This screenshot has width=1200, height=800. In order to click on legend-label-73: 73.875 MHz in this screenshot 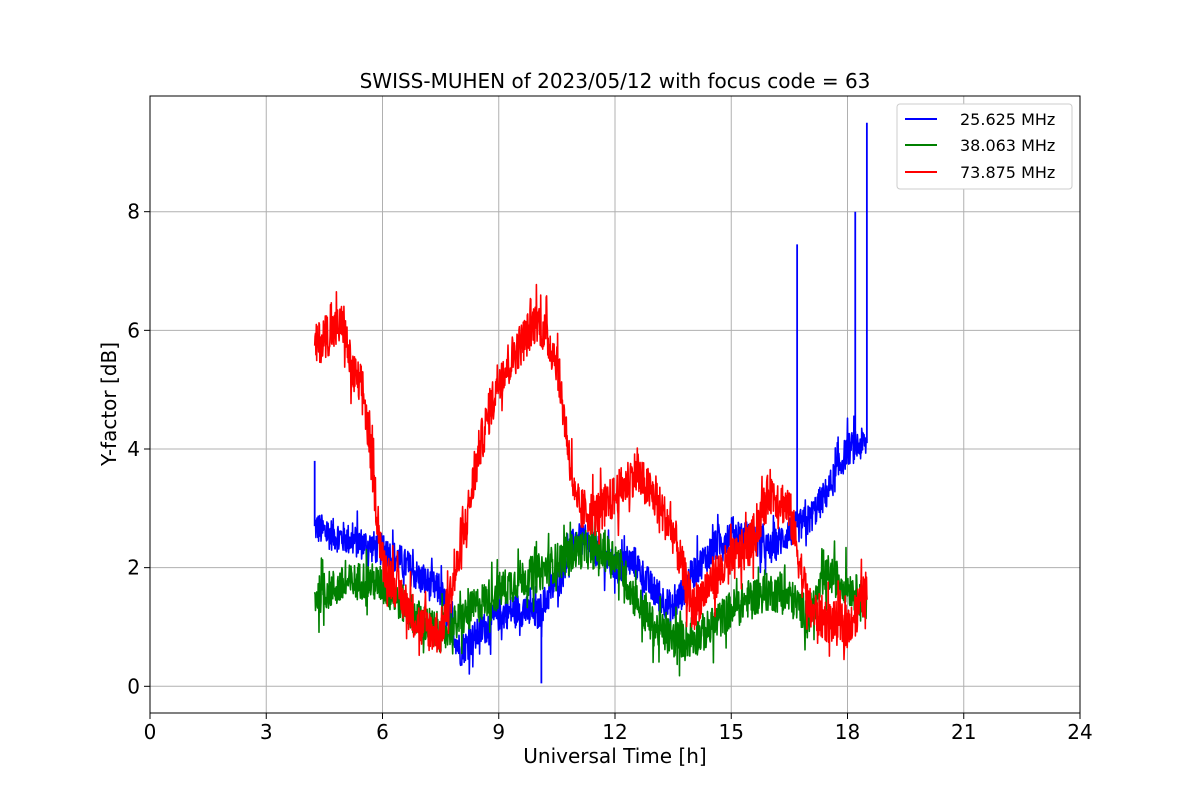, I will do `click(1007, 172)`.